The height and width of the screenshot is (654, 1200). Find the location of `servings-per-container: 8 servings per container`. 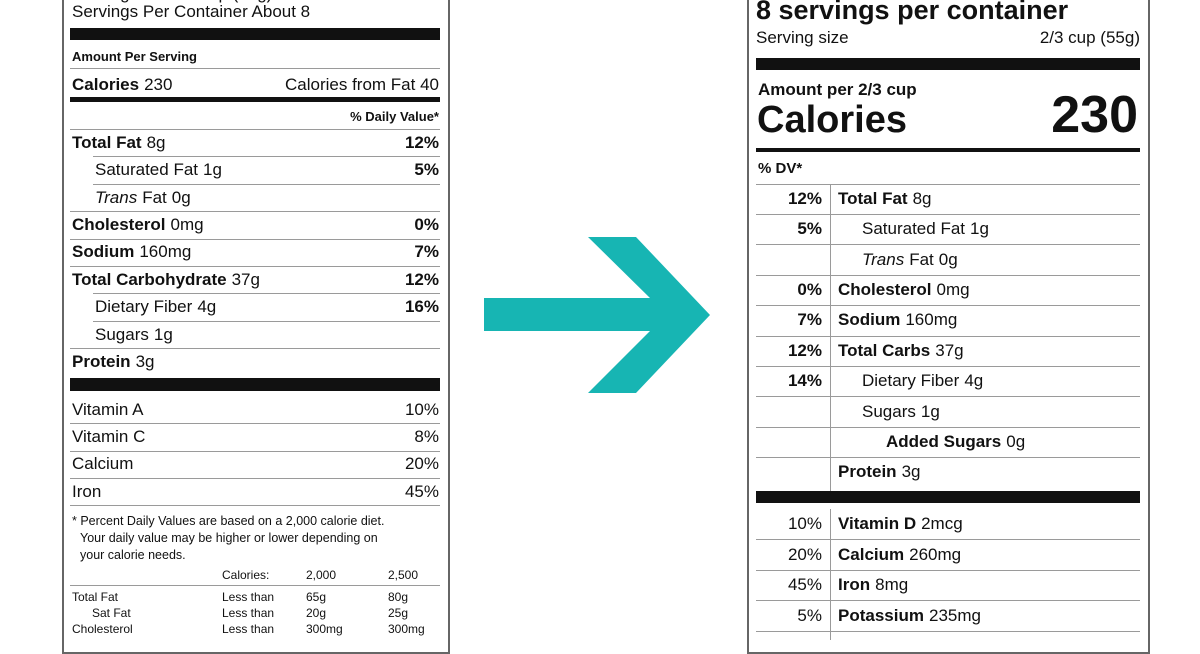

servings-per-container: 8 servings per container is located at coordinates (912, 13).